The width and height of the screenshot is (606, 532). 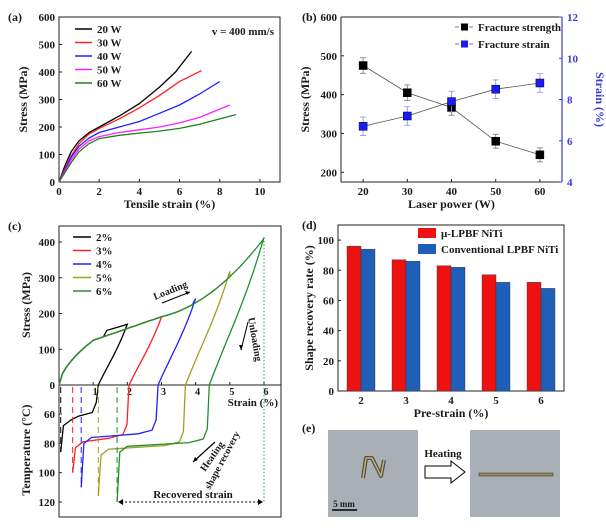 What do you see at coordinates (373, 468) in the screenshot?
I see `coiled-sample-highlight` at bounding box center [373, 468].